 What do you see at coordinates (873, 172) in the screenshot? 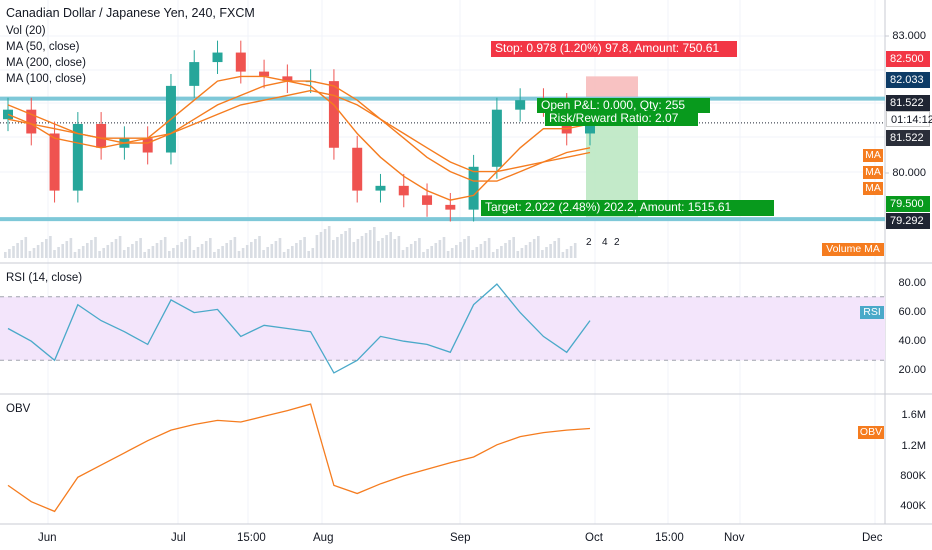
I see `ma-badge-2: MA` at bounding box center [873, 172].